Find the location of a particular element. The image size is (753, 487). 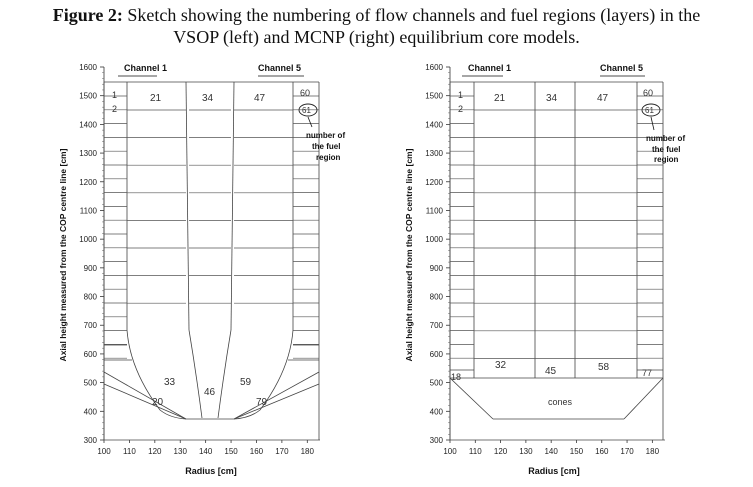

right-y-tick-label: 500 is located at coordinates (437, 383).